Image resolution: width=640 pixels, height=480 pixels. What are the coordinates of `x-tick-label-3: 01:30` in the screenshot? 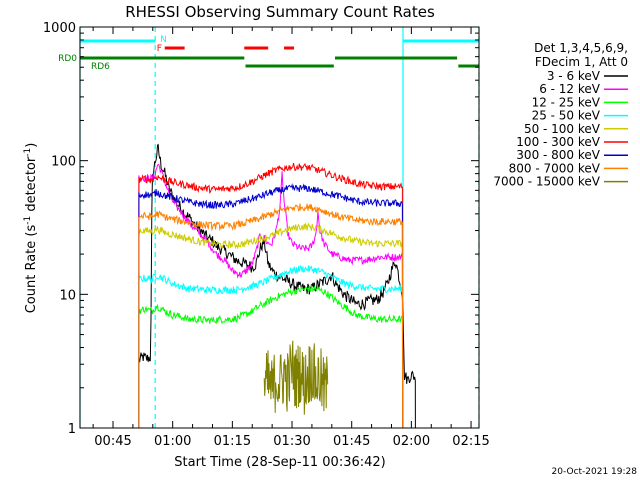 It's located at (291, 441).